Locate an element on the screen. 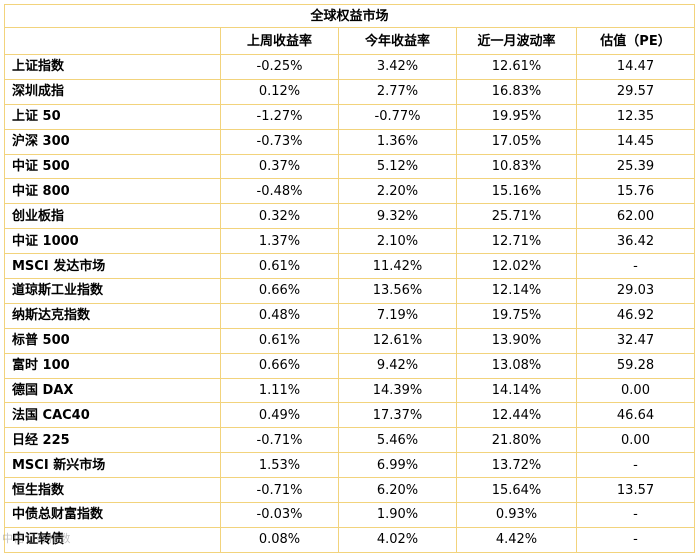  value-cell: -0.71% is located at coordinates (279, 440).